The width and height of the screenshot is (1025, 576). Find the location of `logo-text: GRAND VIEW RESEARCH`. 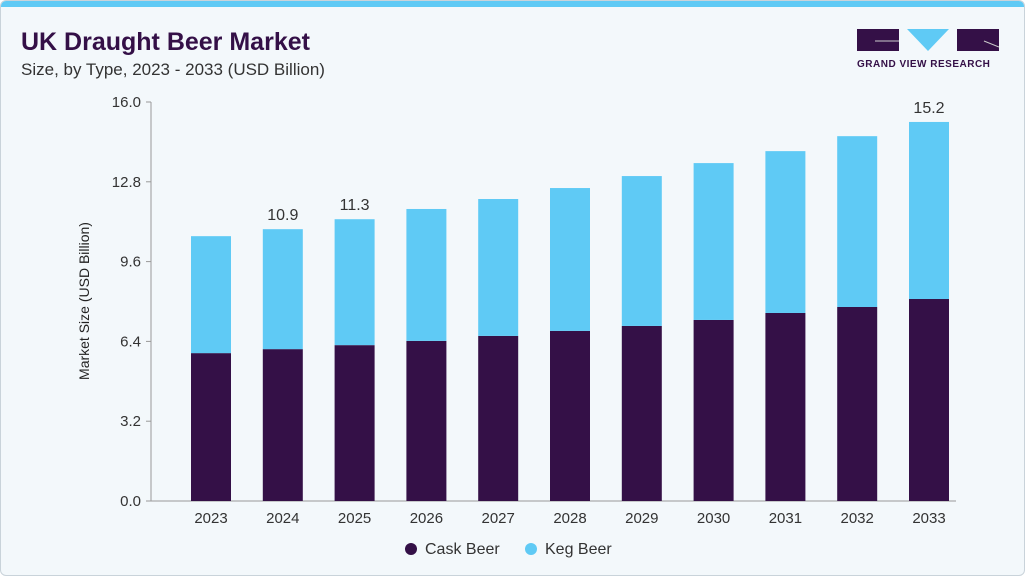

logo-text: GRAND VIEW RESEARCH is located at coordinates (924, 64).